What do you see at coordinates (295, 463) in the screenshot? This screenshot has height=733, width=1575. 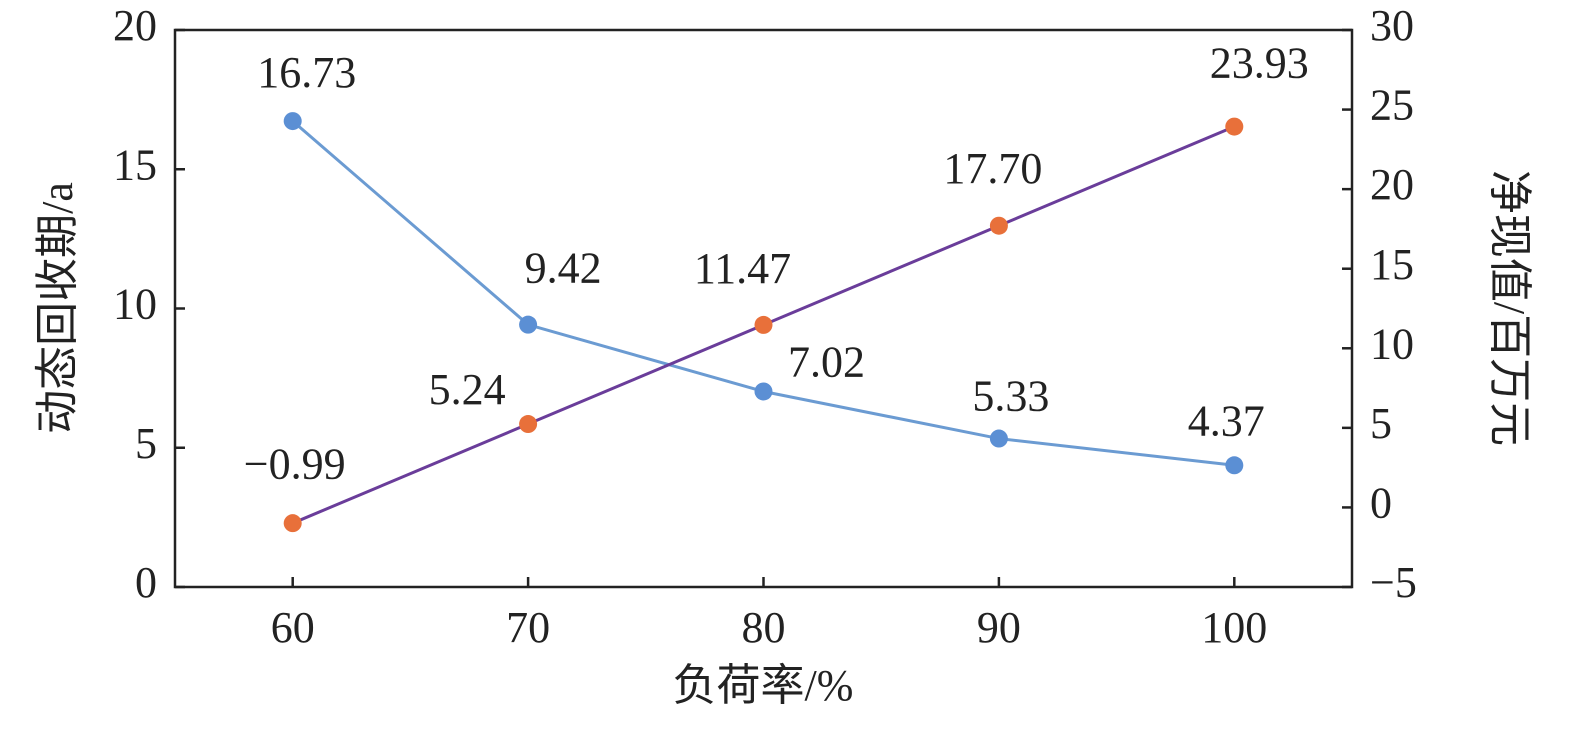 I see `data-label: −0.99` at bounding box center [295, 463].